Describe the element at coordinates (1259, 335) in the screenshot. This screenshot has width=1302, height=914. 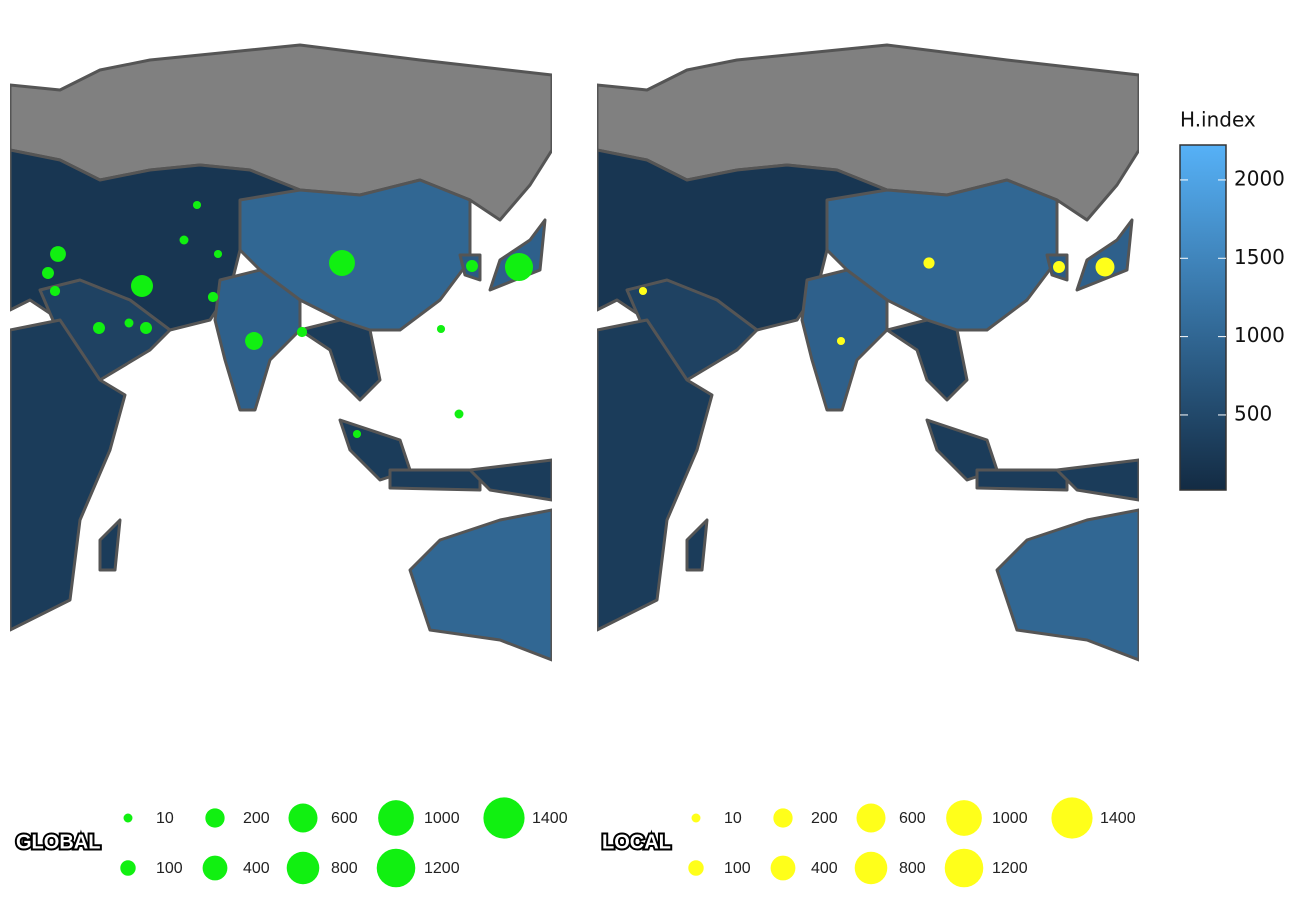
I see `colorbar-tick-label: 1000` at that location.